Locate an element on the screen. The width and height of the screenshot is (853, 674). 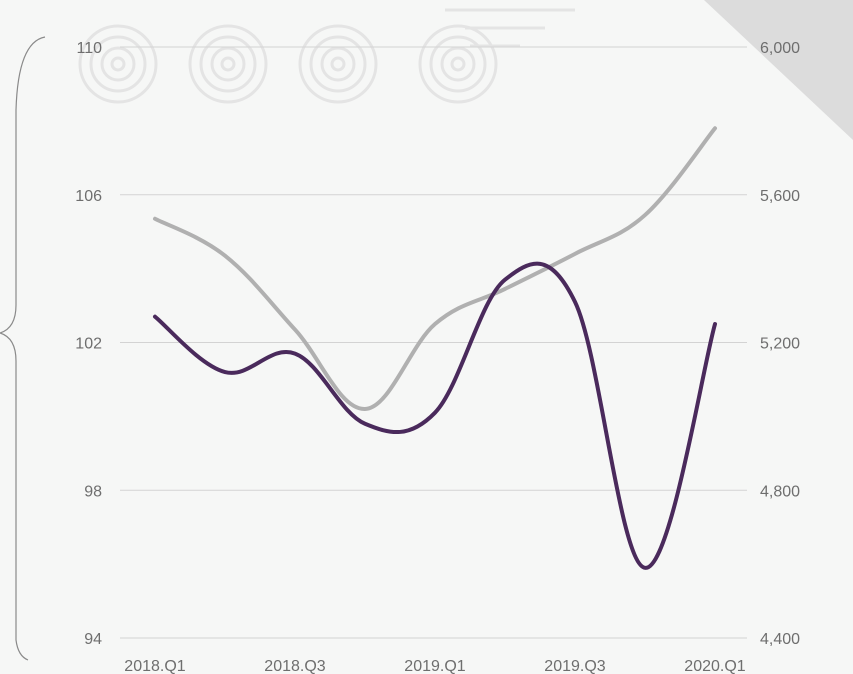
right-y-axis: 4,400 4,800 5,200 5,600 6,000 is located at coordinates (780, 344).